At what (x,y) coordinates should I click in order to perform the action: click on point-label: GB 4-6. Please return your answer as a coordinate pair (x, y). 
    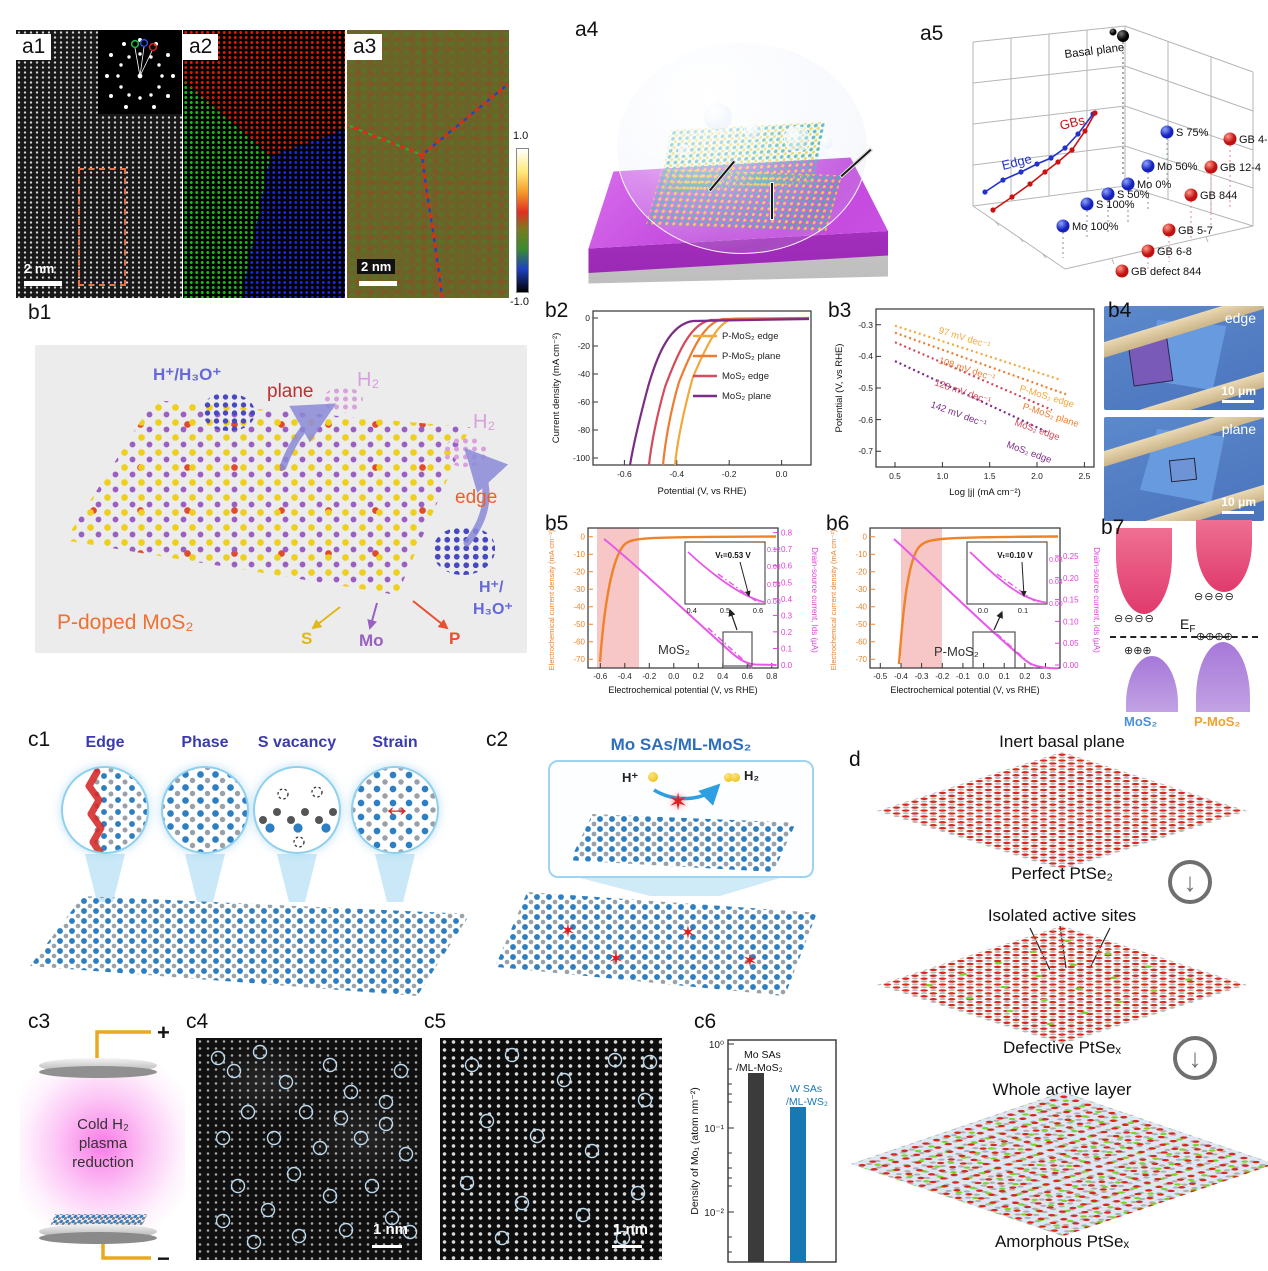
    Looking at the image, I should click on (1253, 140).